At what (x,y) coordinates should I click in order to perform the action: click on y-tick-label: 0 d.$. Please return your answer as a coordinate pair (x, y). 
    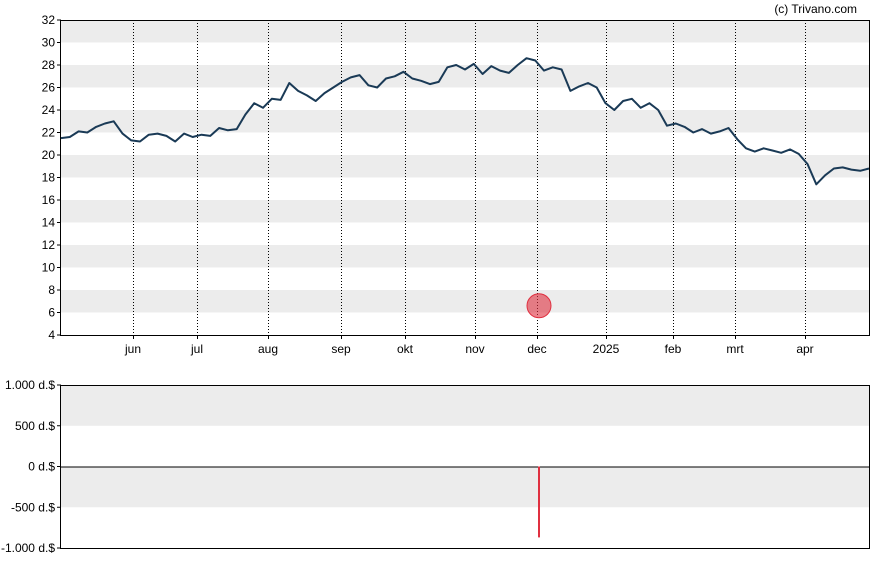
    Looking at the image, I should click on (41, 467).